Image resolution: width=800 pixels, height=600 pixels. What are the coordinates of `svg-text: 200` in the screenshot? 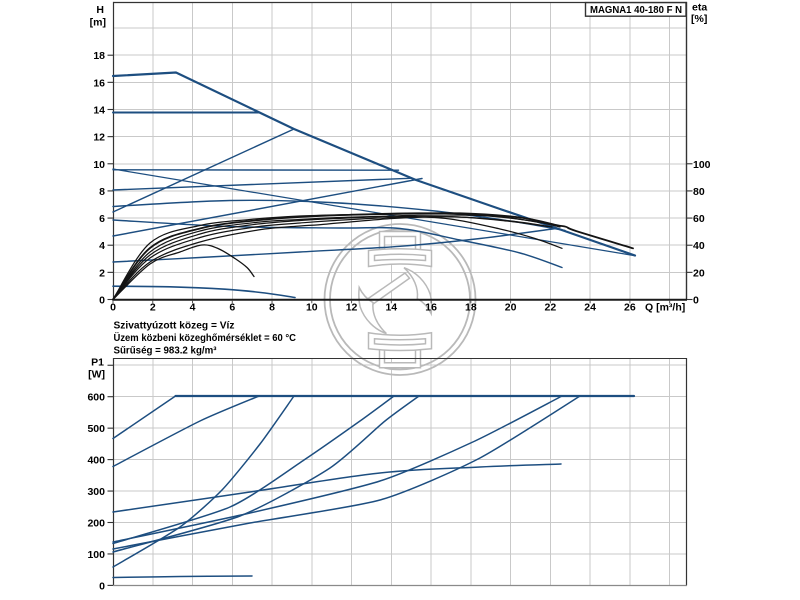 It's located at (96, 524).